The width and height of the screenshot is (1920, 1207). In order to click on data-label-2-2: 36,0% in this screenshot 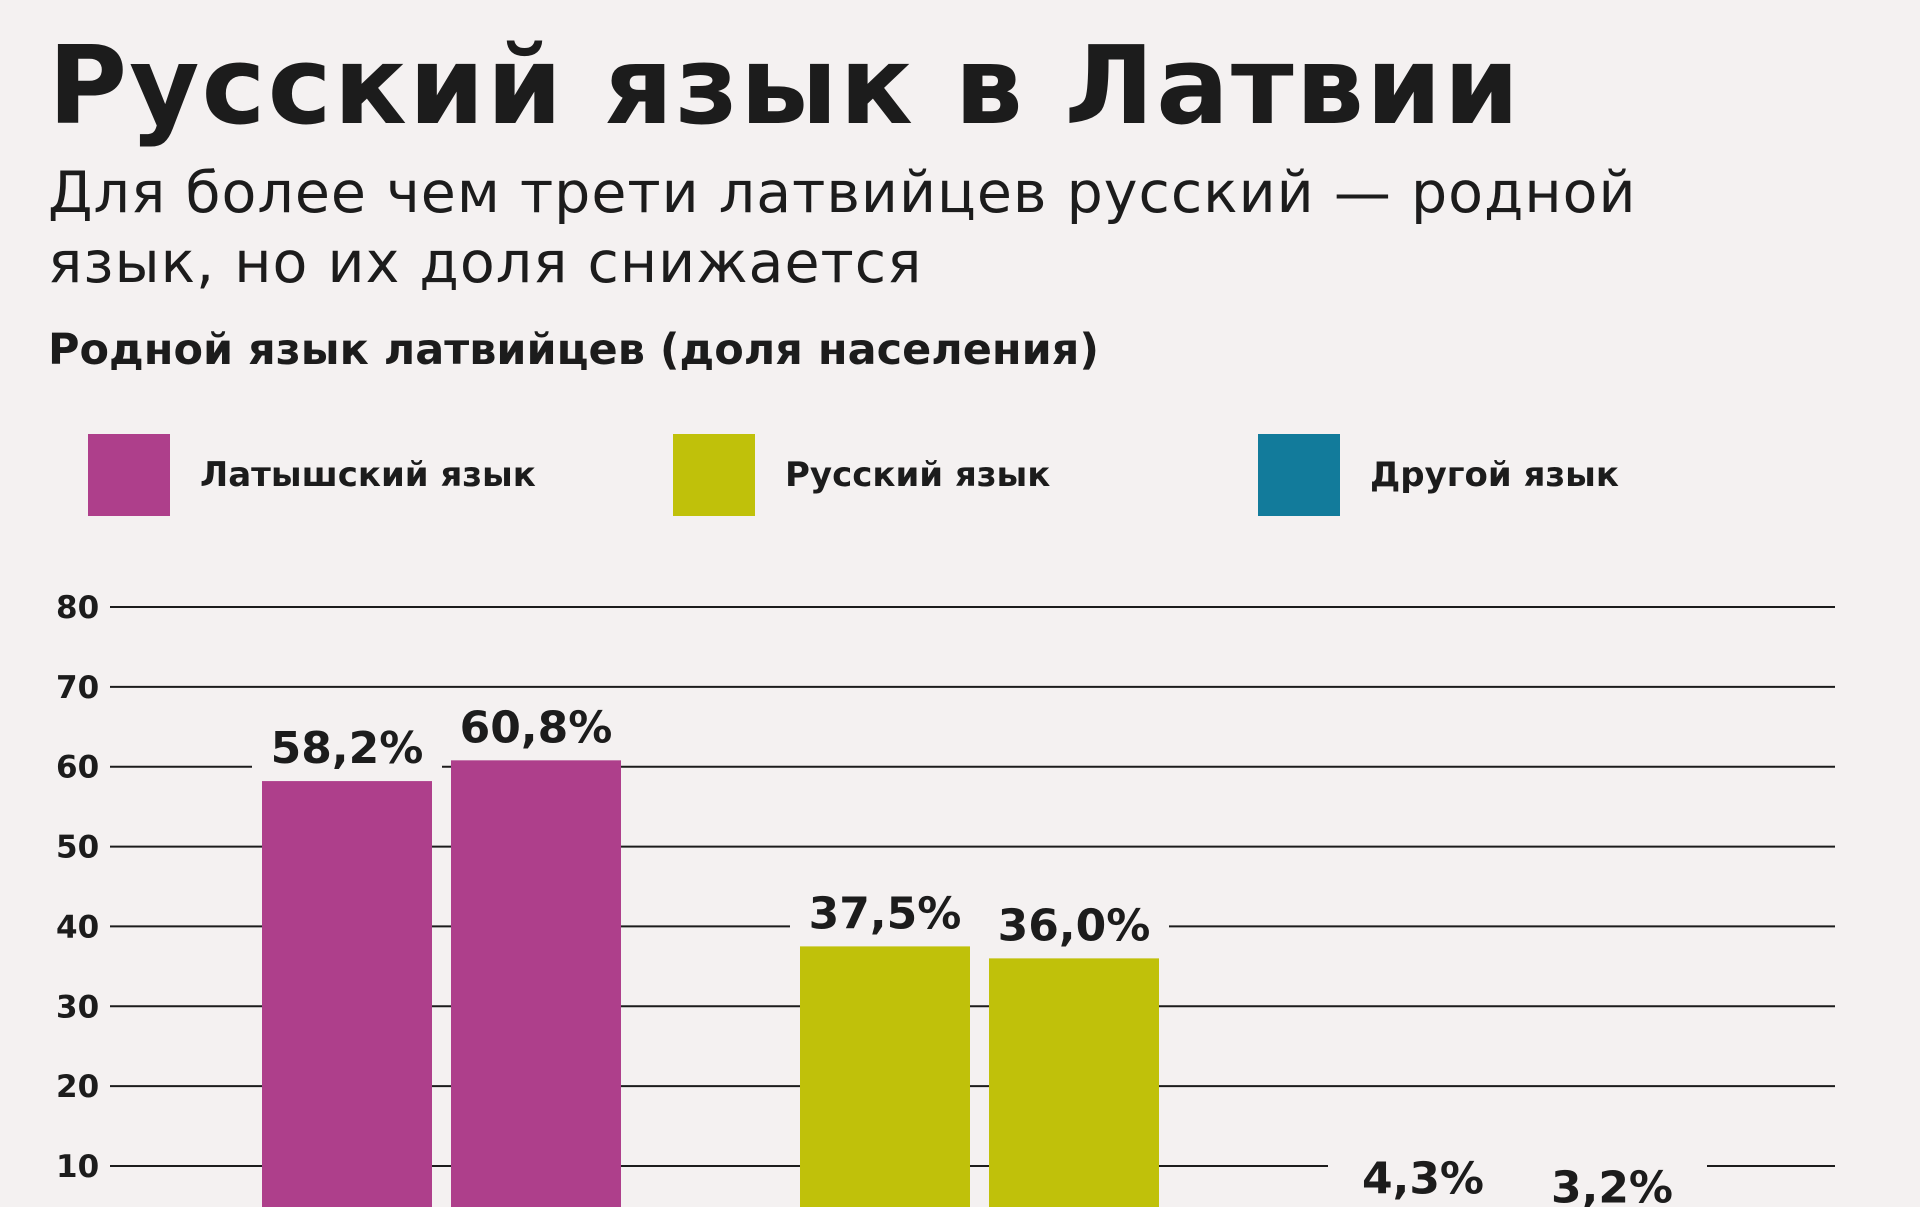, I will do `click(1074, 925)`.